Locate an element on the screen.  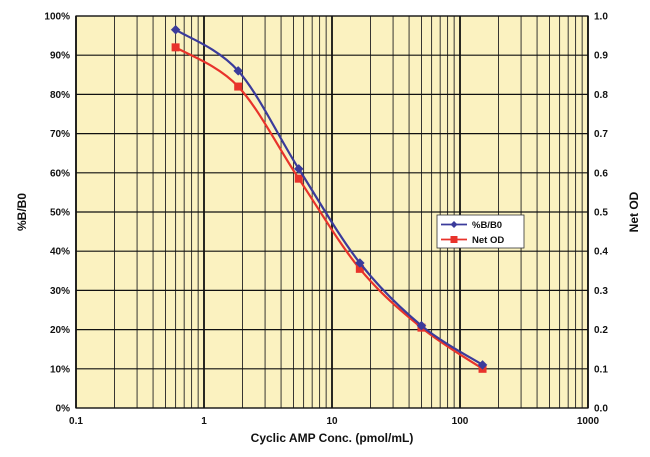
y-axis-ticks: 0% 10% 20% 30% 40% 50% 60% 70% 80% 90% 100% is located at coordinates (57, 213).